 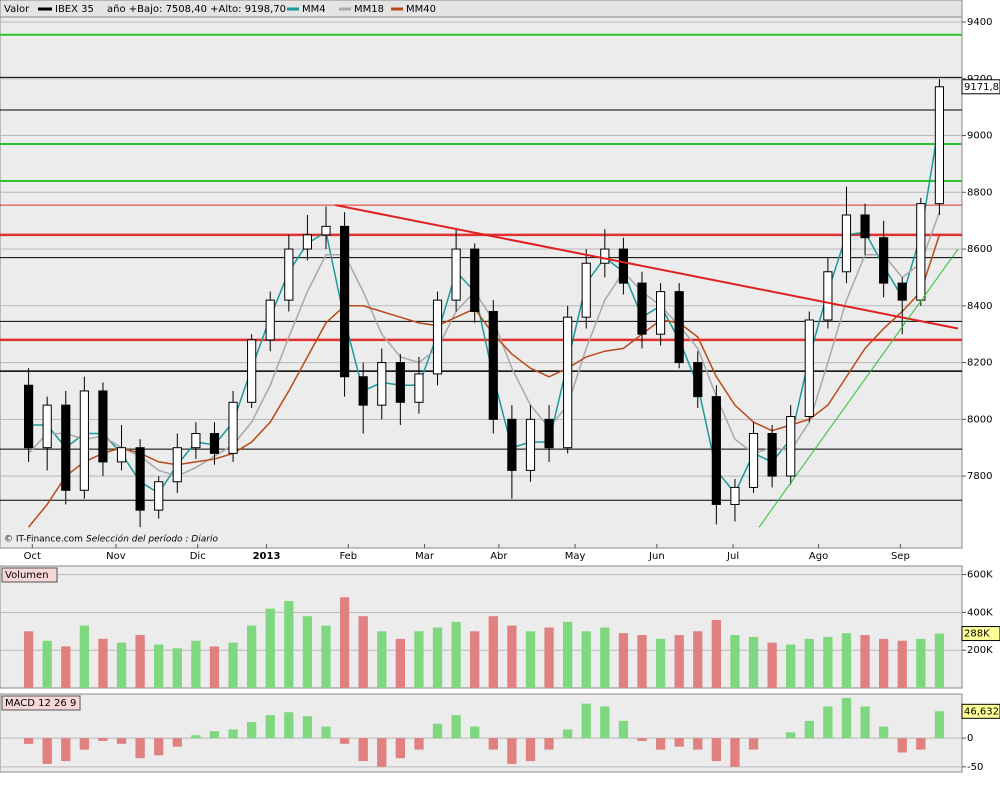 I want to click on y-tick-label: 200K, so click(x=980, y=650).